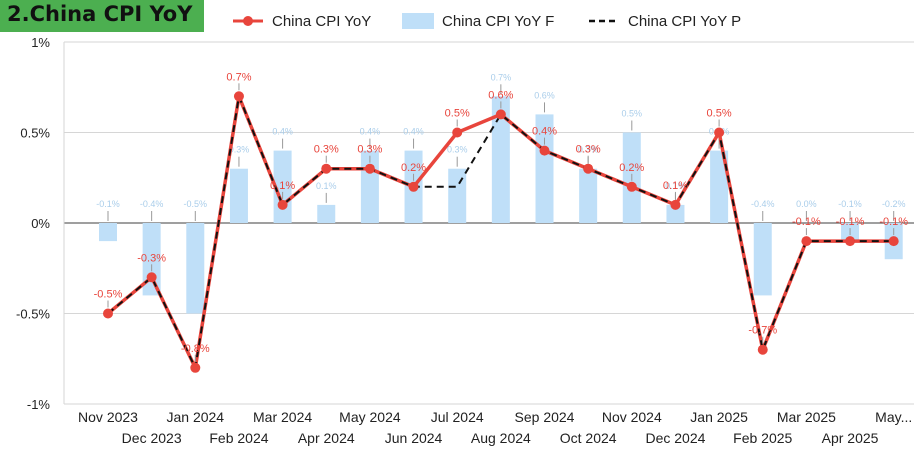 This screenshot has width=916, height=449. Describe the element at coordinates (418, 21) in the screenshot. I see `legend-forecast-bar-icon` at that location.